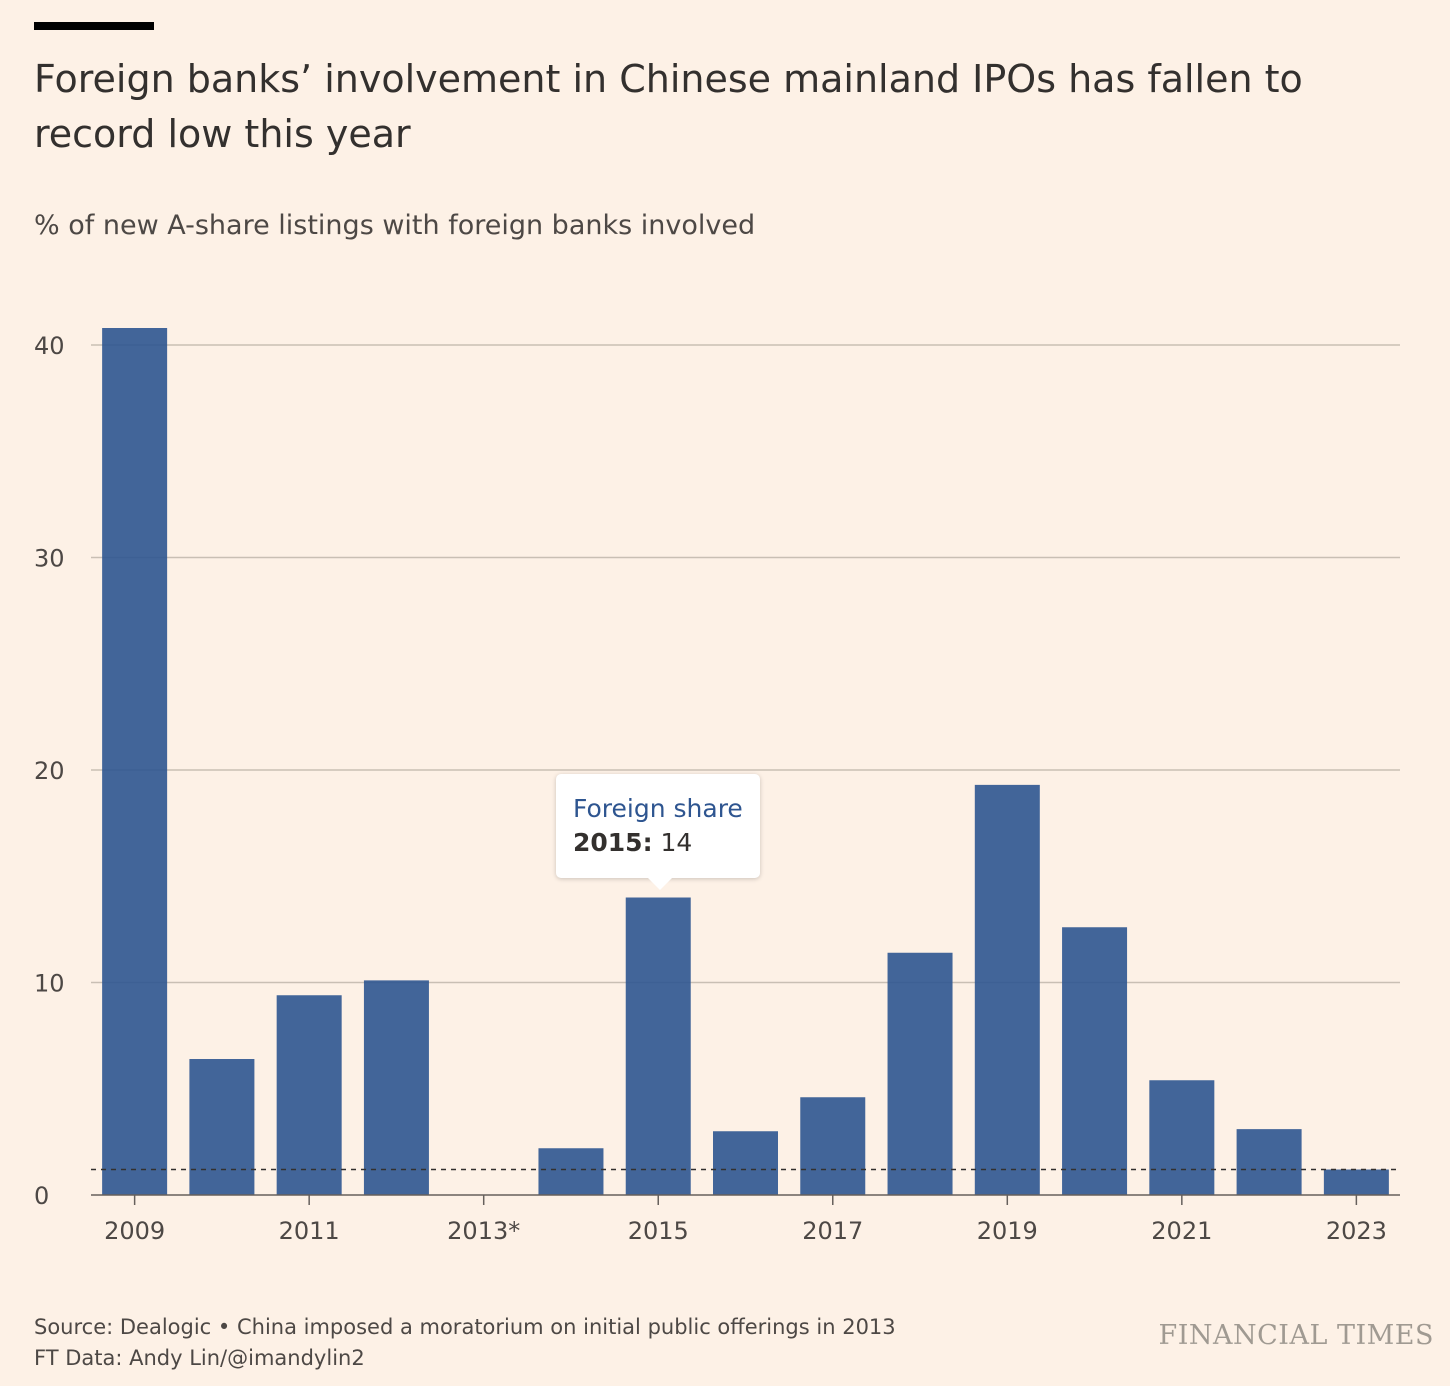  I want to click on tooltip-series: Foreign share, so click(658, 808).